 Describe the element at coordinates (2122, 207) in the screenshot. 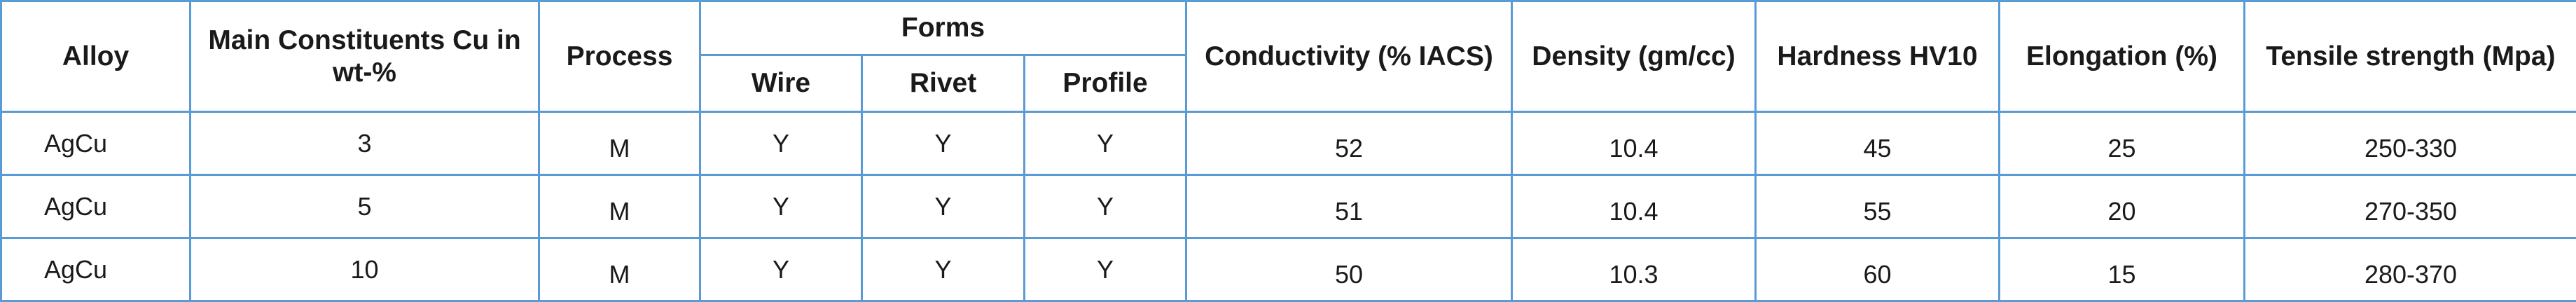

I see `cell-elongation: 20` at that location.